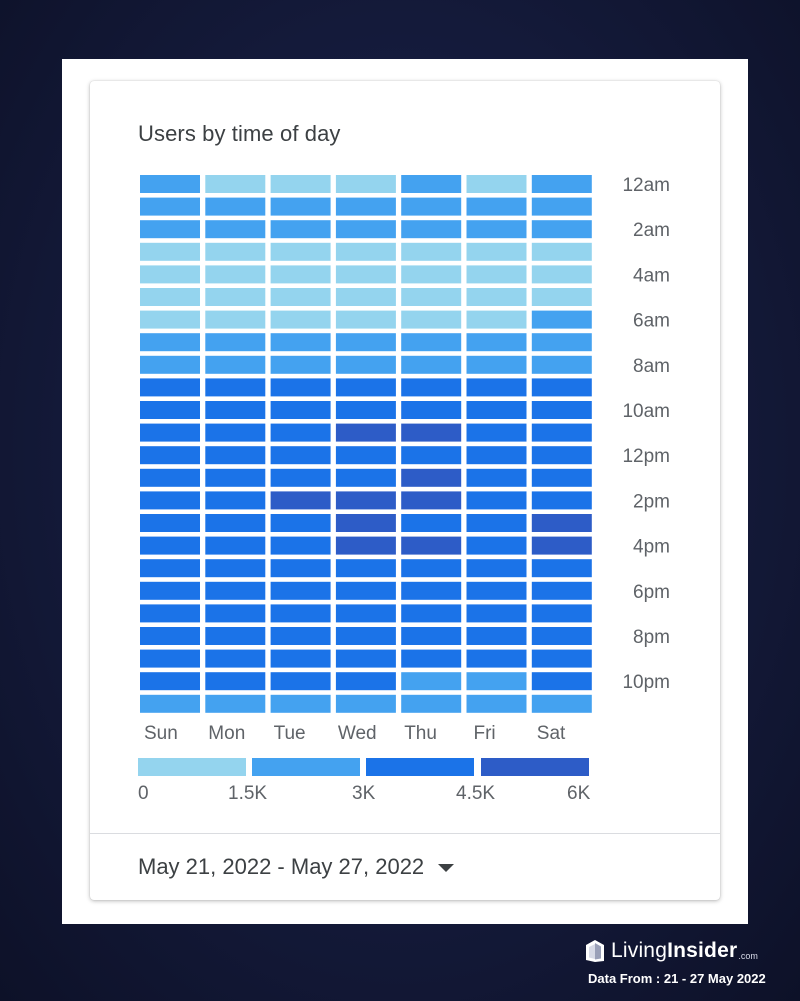 The image size is (800, 1001). What do you see at coordinates (677, 978) in the screenshot?
I see `data-source-note: Data From : 21 - 27 May 2022` at bounding box center [677, 978].